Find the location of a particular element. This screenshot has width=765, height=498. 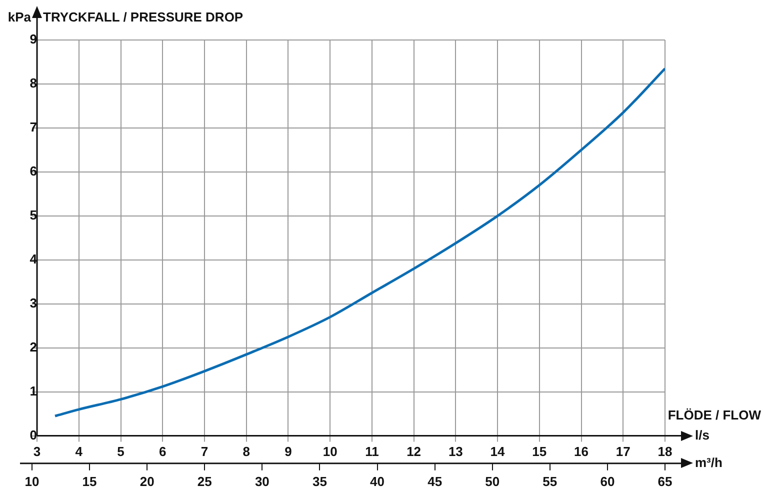

chart-title: TRYCKFALL / PRESSURE DROP is located at coordinates (143, 17).